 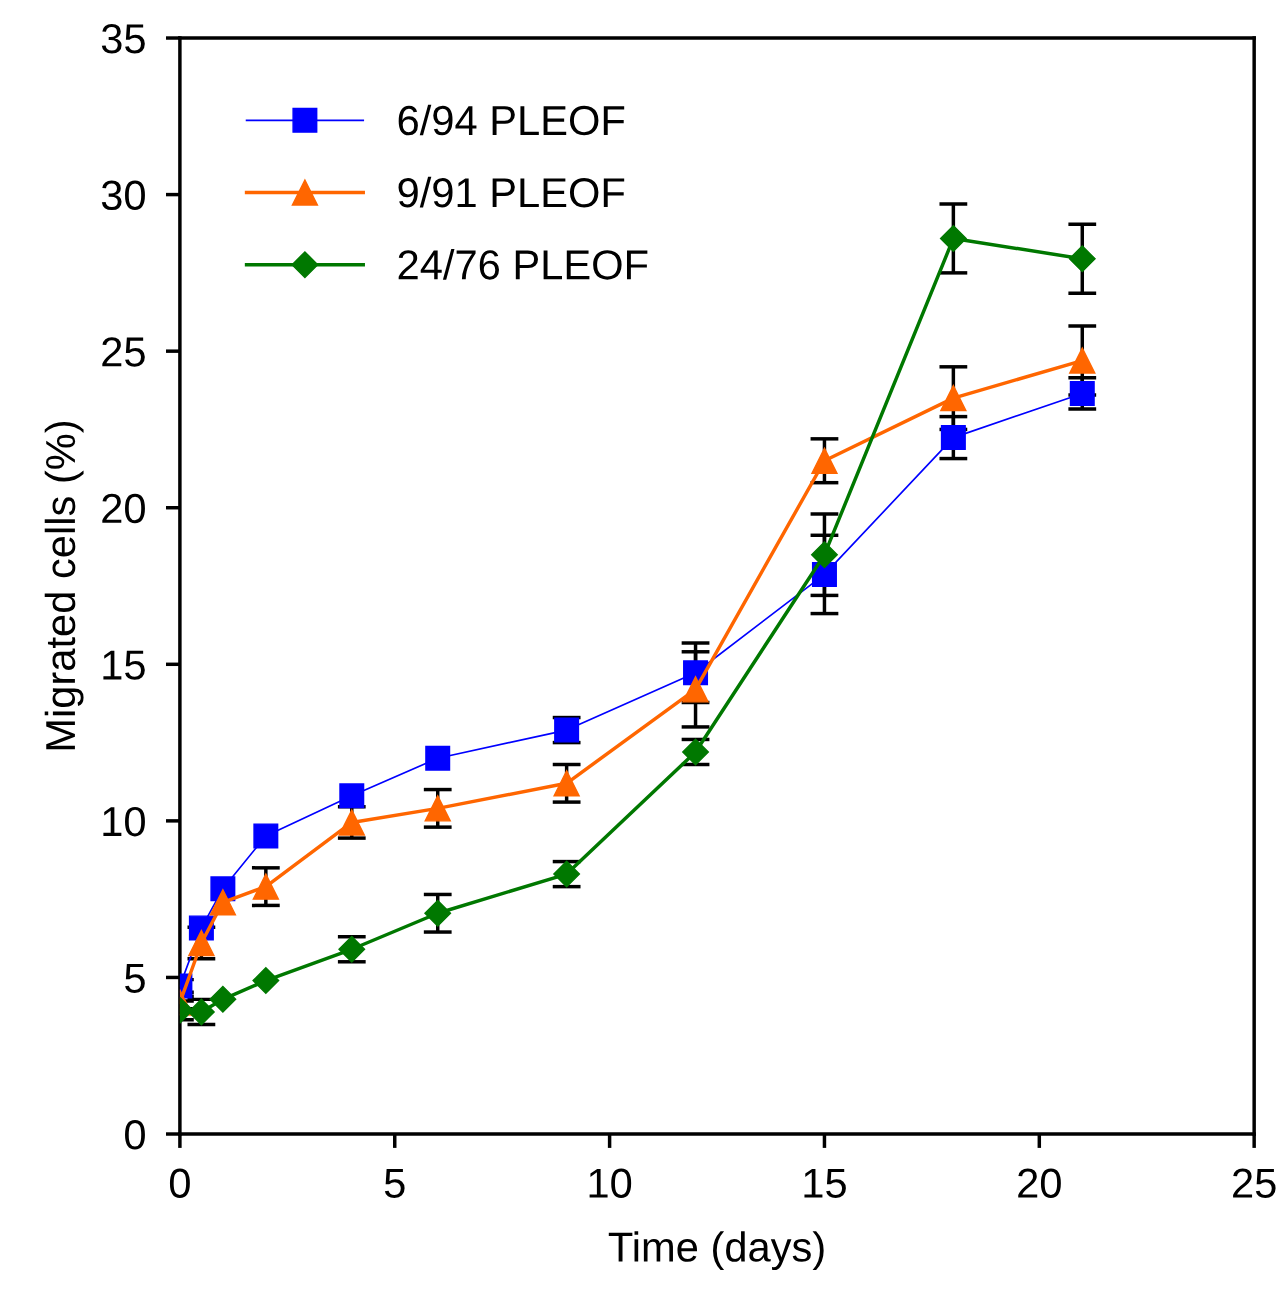 I want to click on x-tick-label: 0, so click(x=179, y=1183).